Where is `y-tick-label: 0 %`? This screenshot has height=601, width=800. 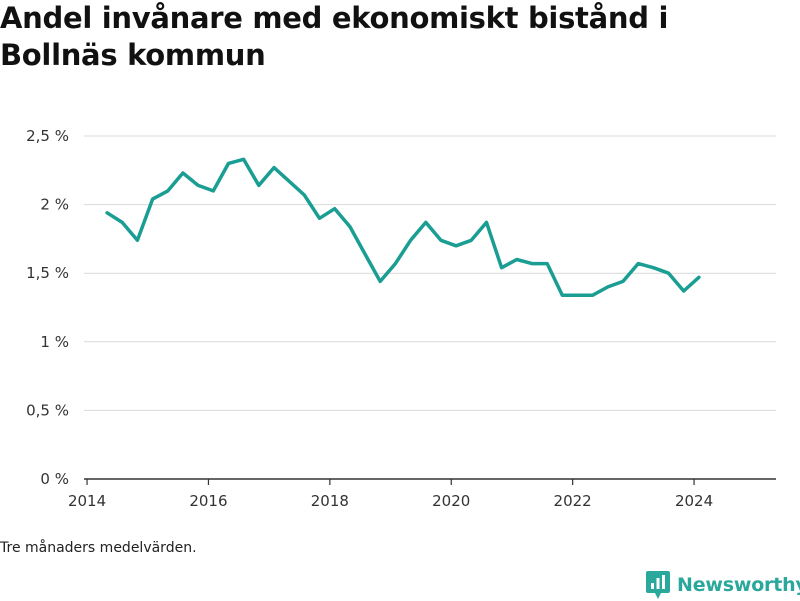
y-tick-label: 0 % is located at coordinates (54, 479).